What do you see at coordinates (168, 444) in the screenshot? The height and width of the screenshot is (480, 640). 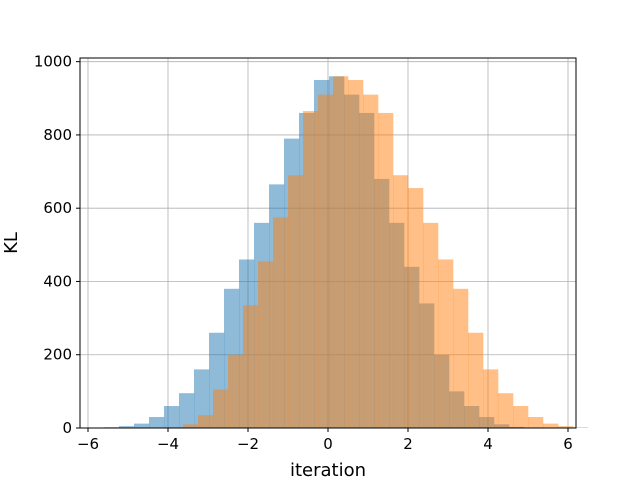 I see `x-tick-label: −4` at bounding box center [168, 444].